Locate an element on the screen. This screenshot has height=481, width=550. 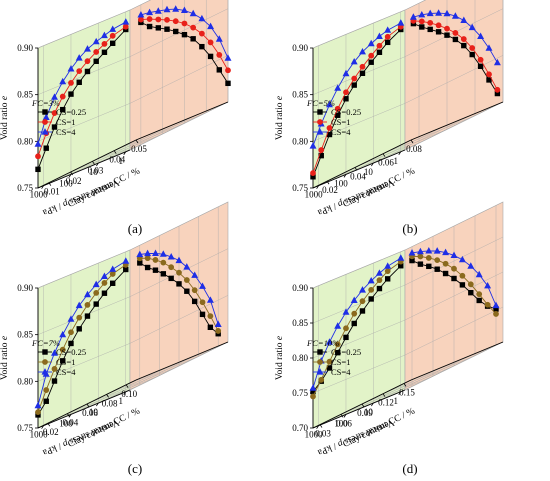
panel-caption: (d) is located at coordinates (409, 468).